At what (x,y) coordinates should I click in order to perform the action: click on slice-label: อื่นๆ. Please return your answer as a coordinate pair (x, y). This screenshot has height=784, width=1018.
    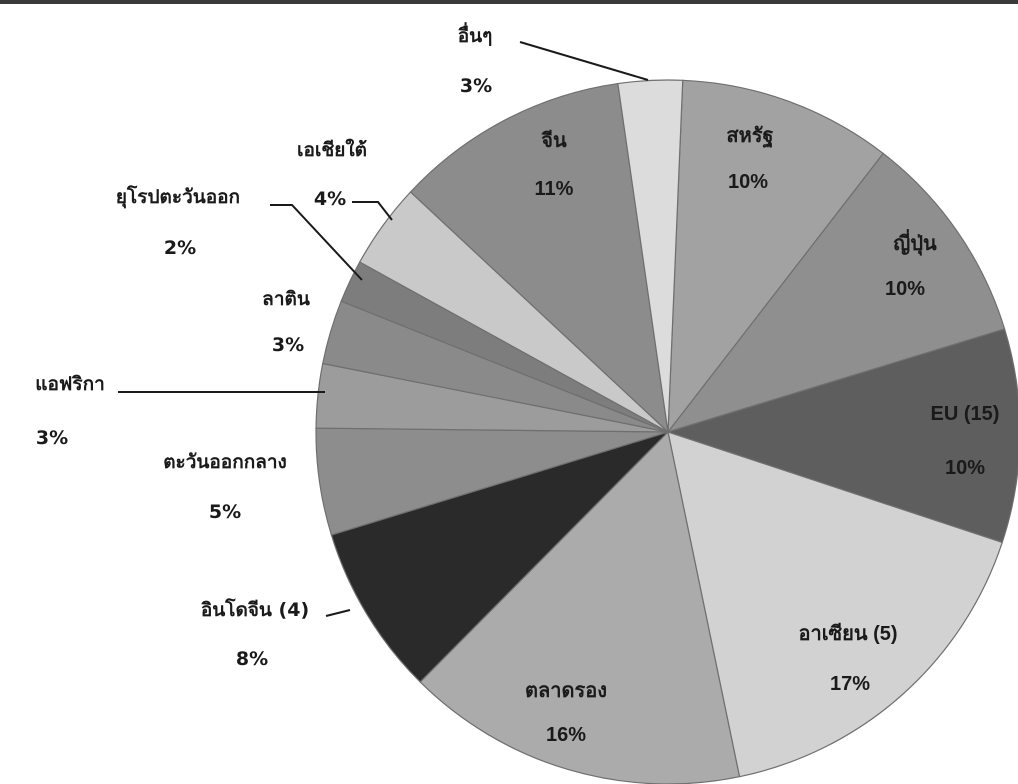
    Looking at the image, I should click on (475, 34).